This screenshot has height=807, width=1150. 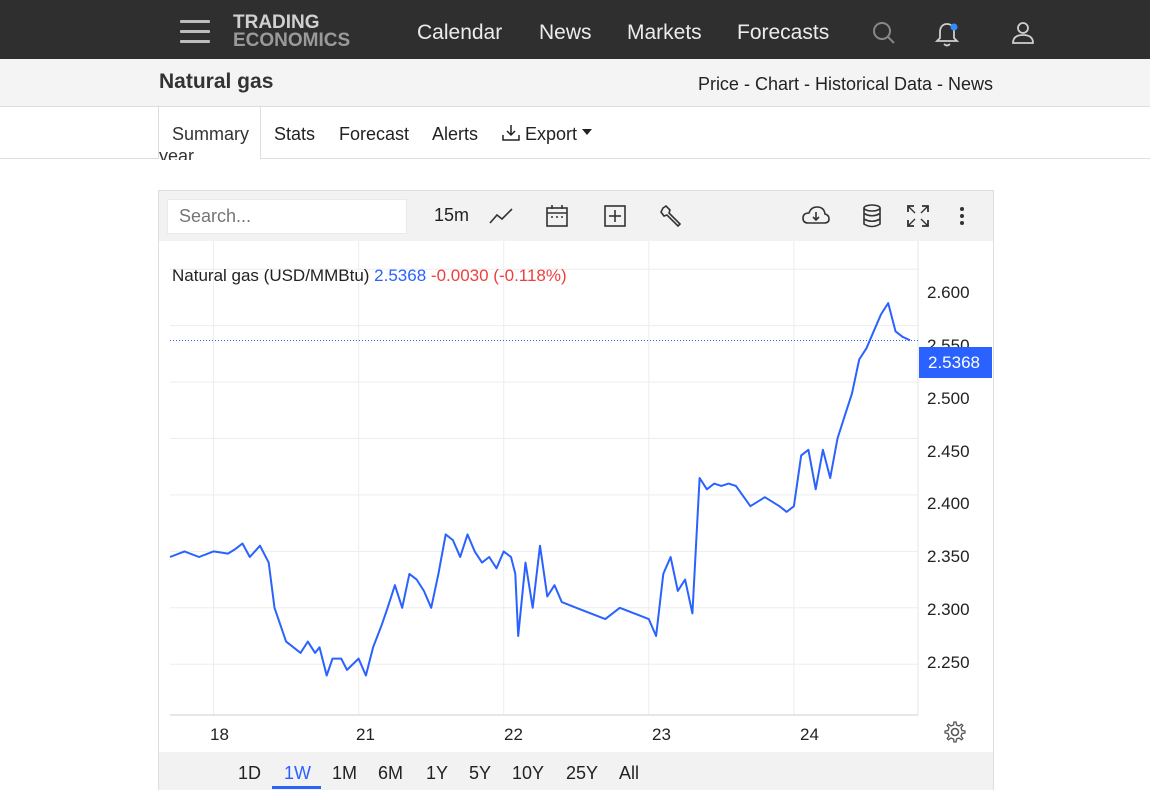 What do you see at coordinates (575, 83) in the screenshot?
I see `subheader` at bounding box center [575, 83].